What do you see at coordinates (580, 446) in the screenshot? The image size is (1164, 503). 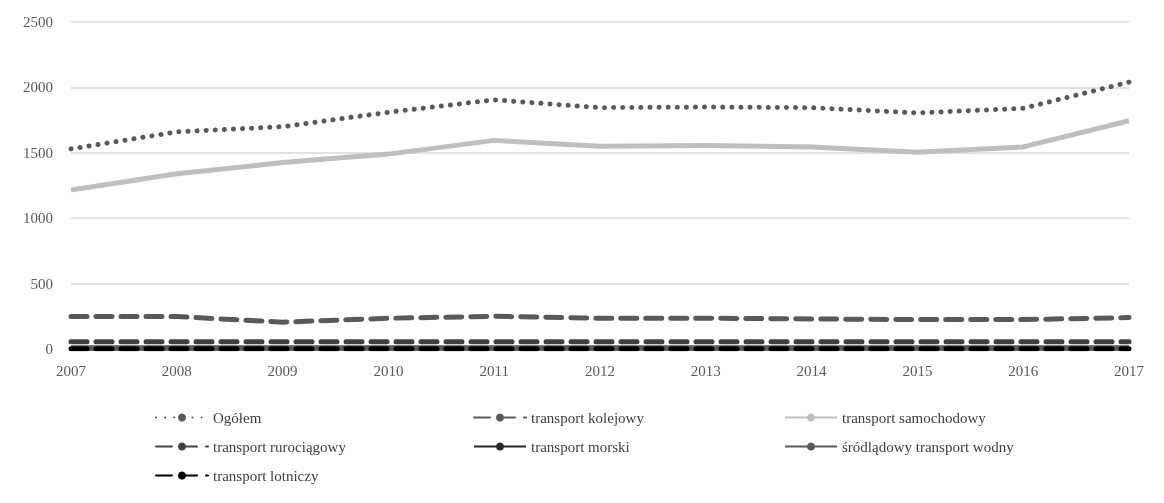 I see `legend-label: transport morski` at bounding box center [580, 446].